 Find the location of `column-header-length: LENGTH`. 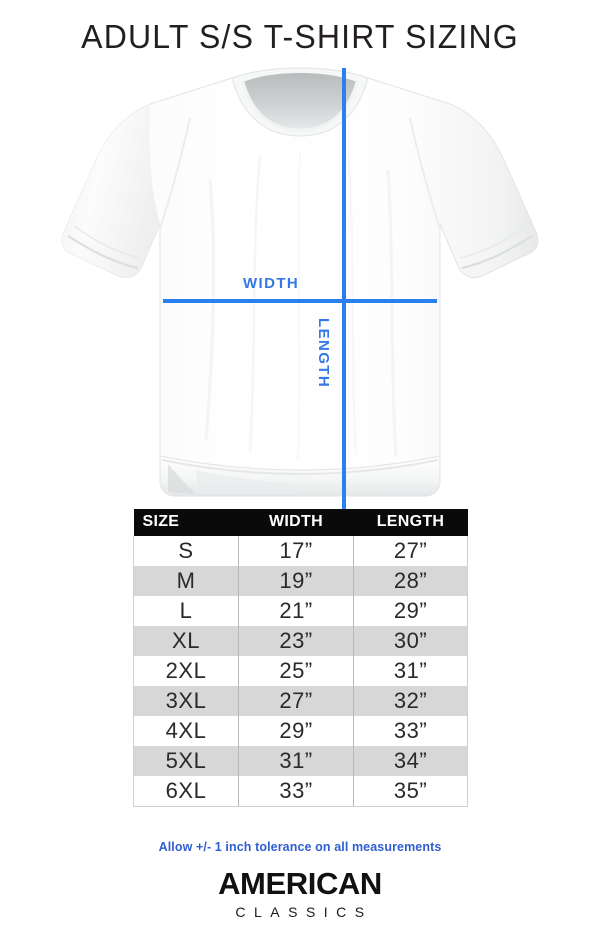

column-header-length: LENGTH is located at coordinates (410, 522).